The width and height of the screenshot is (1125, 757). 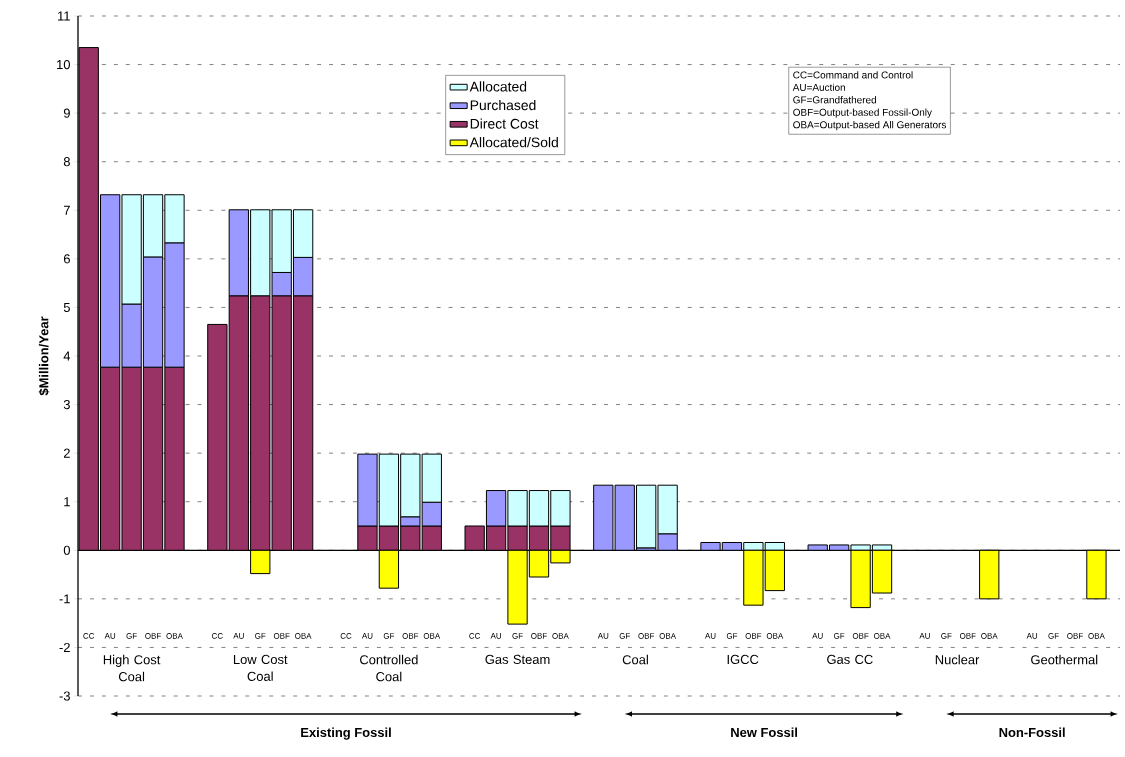 I want to click on y-tick-label: 1, so click(x=67, y=502).